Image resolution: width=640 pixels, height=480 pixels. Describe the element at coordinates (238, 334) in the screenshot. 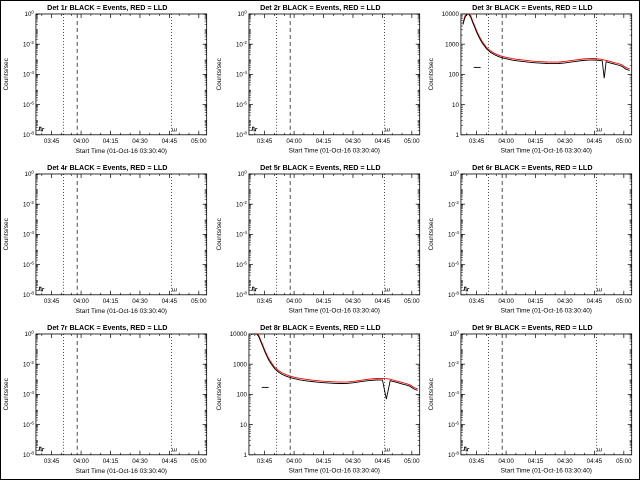

I see `y-tick-label: 10000` at that location.